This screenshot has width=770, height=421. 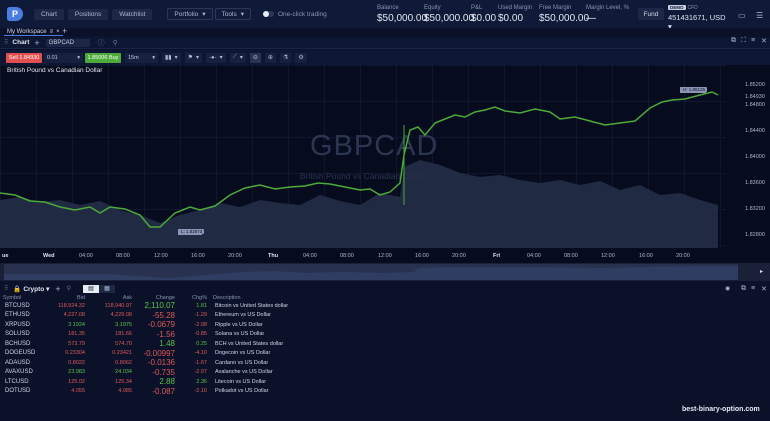 I want to click on y-tick: 1.83200, so click(x=755, y=209).